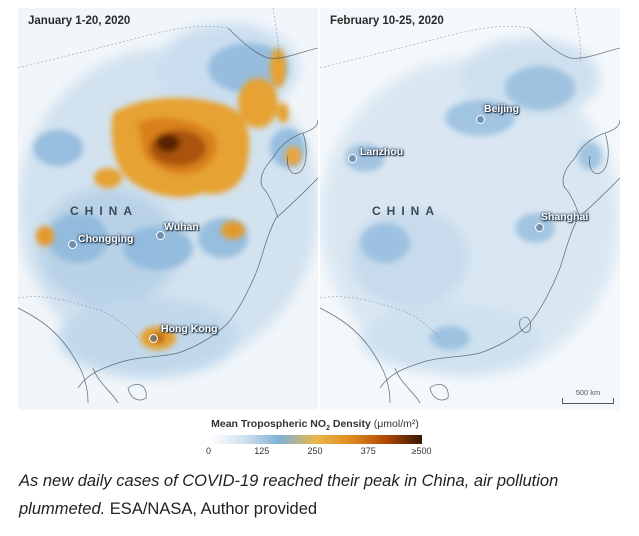 This screenshot has width=639, height=536. Describe the element at coordinates (211, 509) in the screenshot. I see `caption-credit: ESA/NASA, Author provided` at that location.